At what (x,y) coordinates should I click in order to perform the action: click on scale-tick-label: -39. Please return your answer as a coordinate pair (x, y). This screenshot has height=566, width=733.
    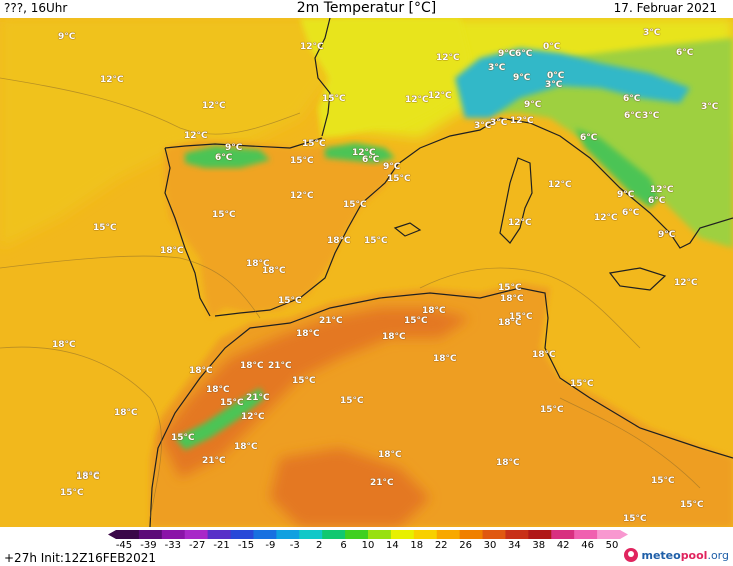
    Looking at the image, I should click on (148, 545).